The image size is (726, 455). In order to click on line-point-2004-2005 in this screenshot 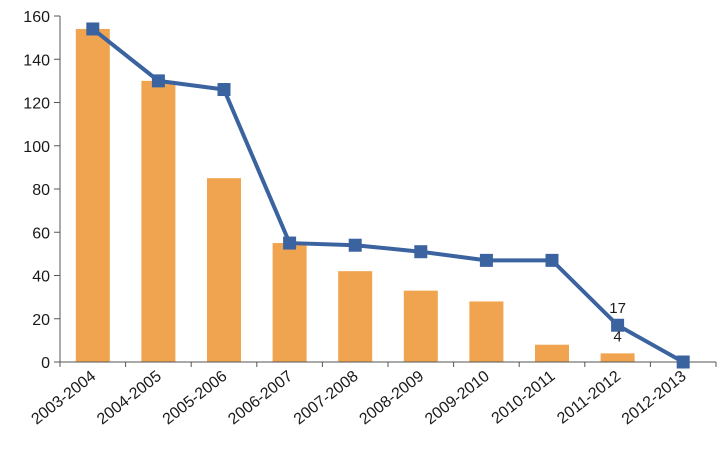, I will do `click(158, 80)`.